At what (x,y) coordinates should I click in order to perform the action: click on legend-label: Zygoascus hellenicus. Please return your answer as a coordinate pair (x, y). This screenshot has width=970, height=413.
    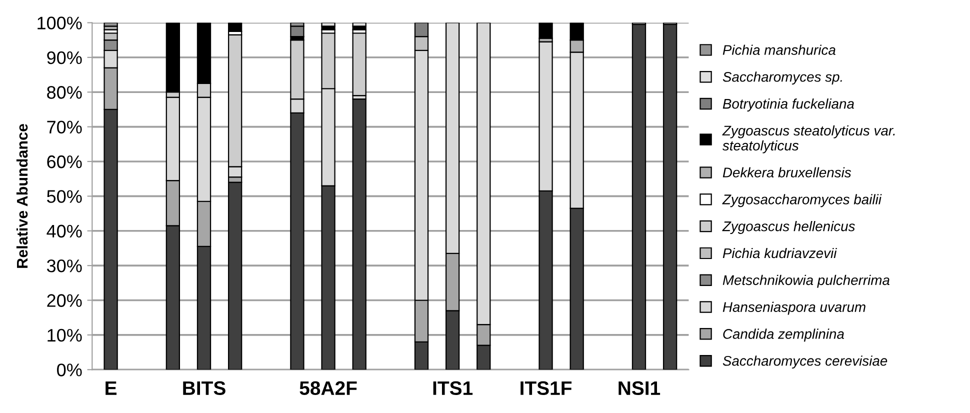
    Looking at the image, I should click on (788, 227).